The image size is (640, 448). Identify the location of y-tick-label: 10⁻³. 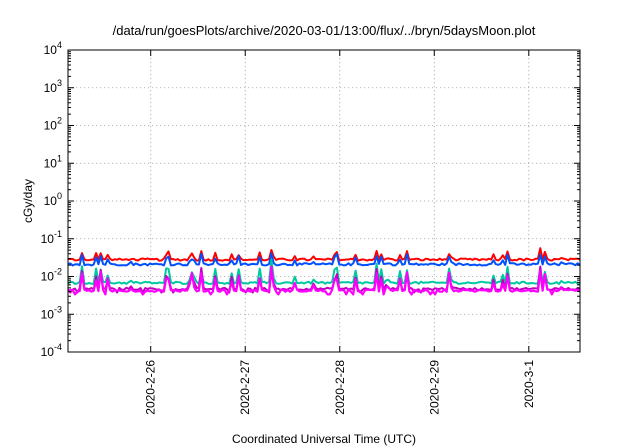
(51, 312).